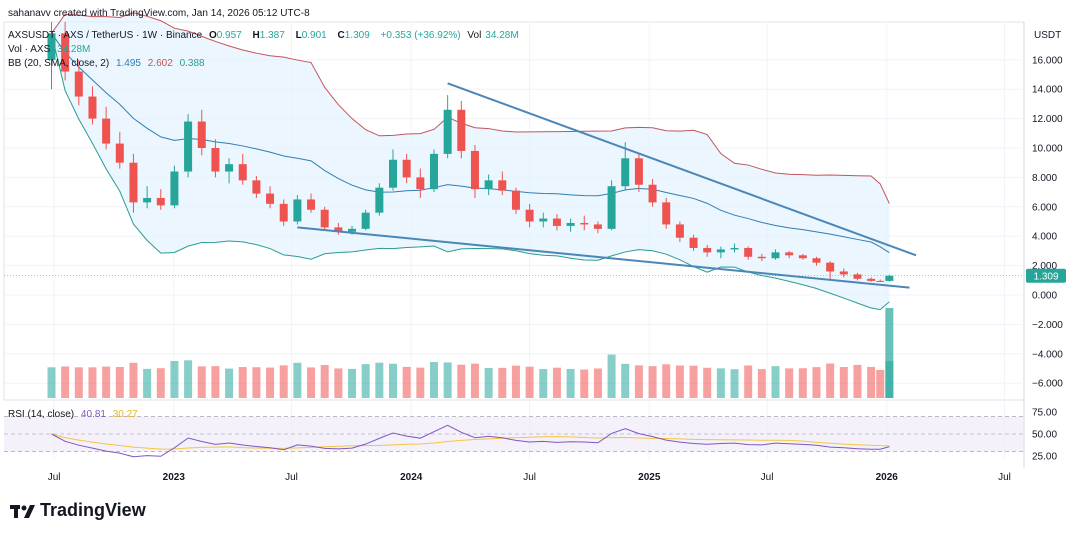 This screenshot has height=534, width=1080. Describe the element at coordinates (1047, 325) in the screenshot. I see `price-tick-label: −2.000` at that location.